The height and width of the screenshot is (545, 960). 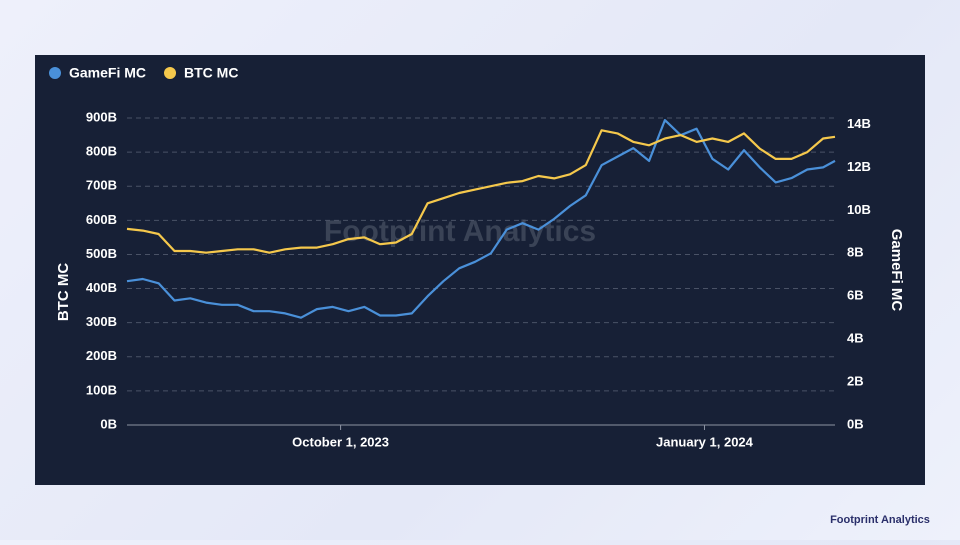 I want to click on y-axis-title: BTC MC, so click(x=63, y=292).